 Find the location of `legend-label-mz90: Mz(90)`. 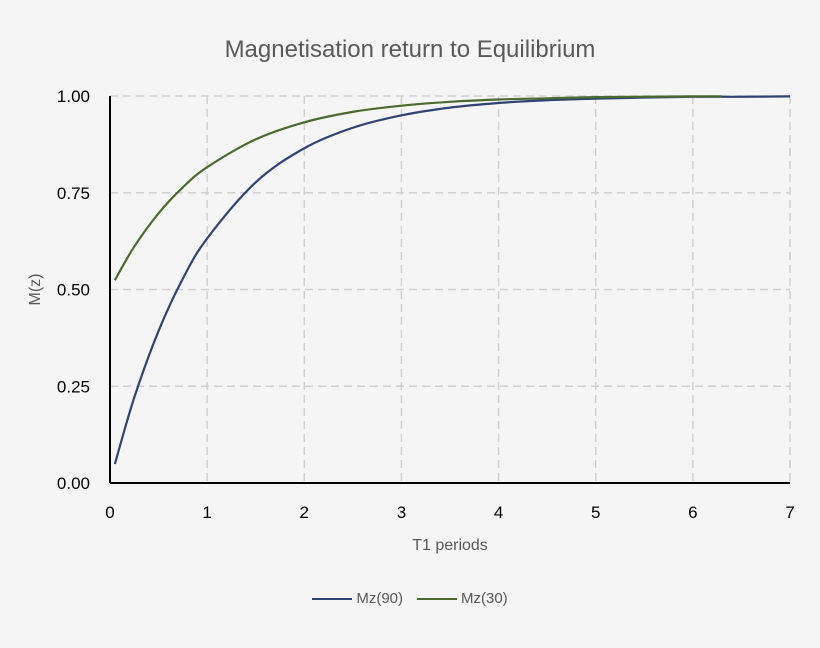

legend-label-mz90: Mz(90) is located at coordinates (379, 598).